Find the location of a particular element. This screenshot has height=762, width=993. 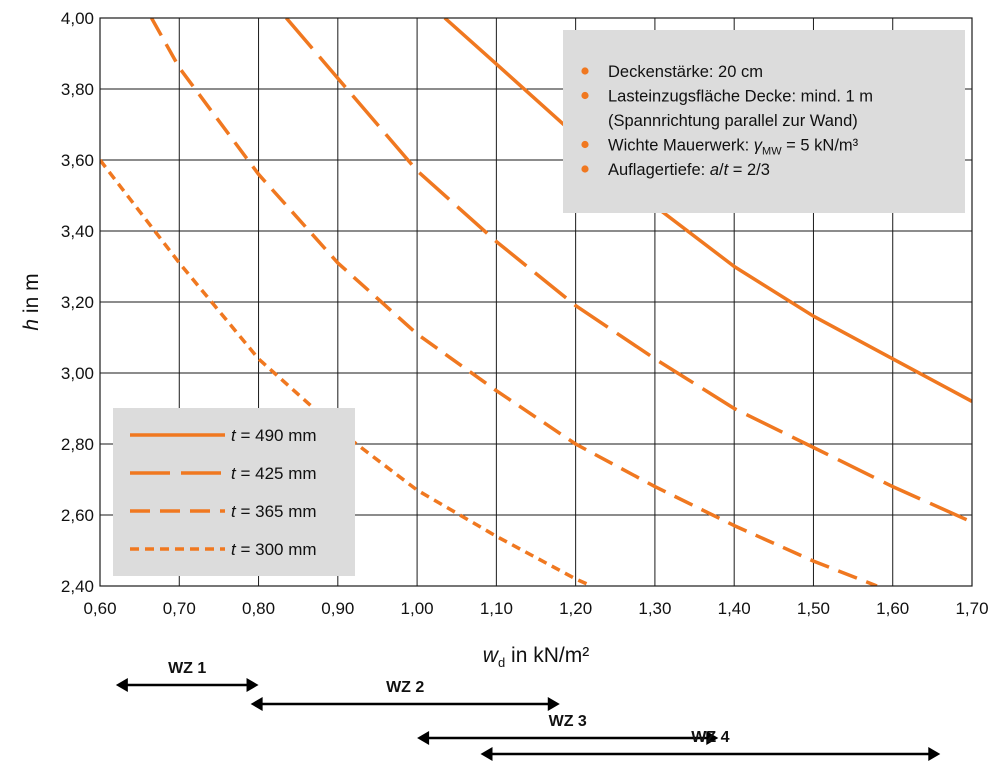

y-tick-label: 2,40 is located at coordinates (77, 586).